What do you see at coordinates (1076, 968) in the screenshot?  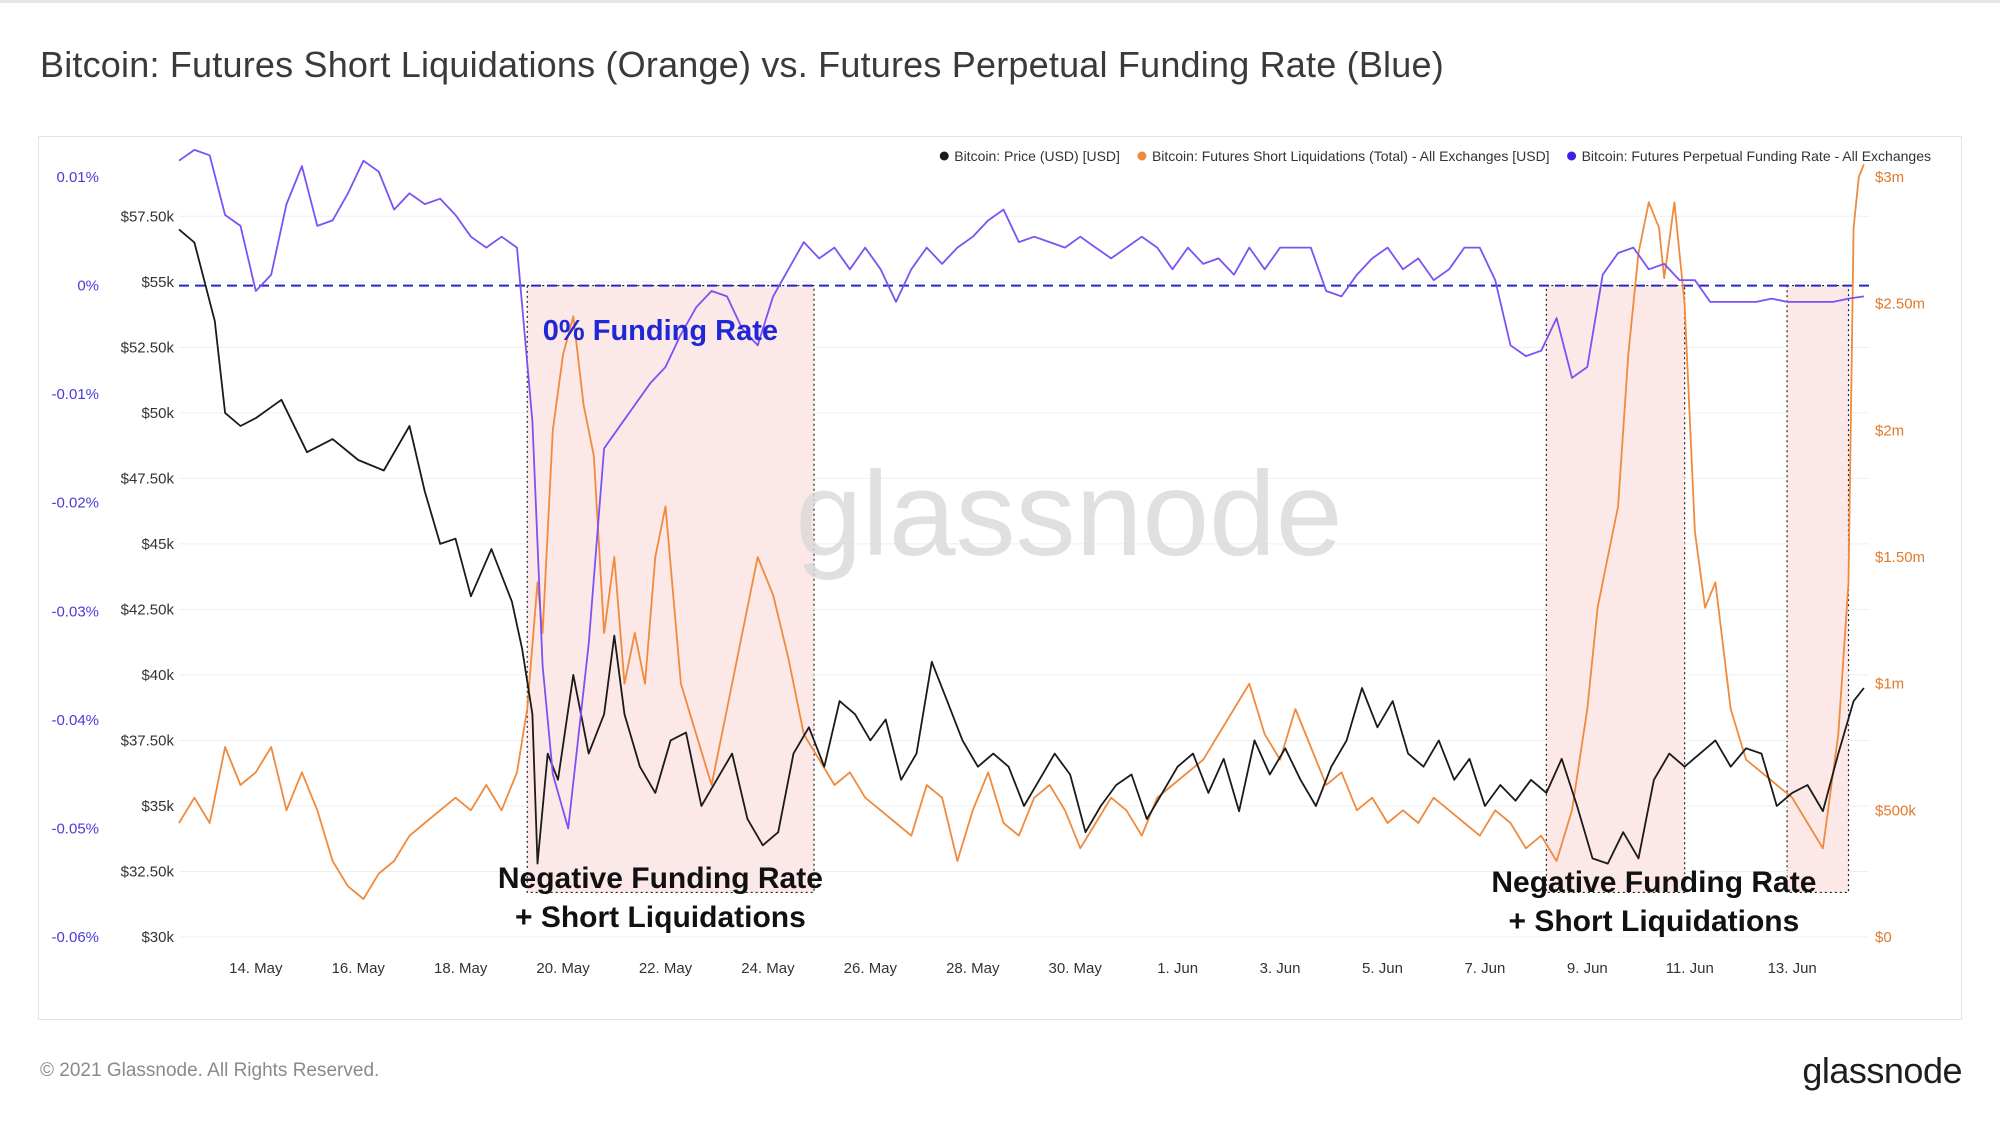 I see `x-tick-label: 30. May` at bounding box center [1076, 968].